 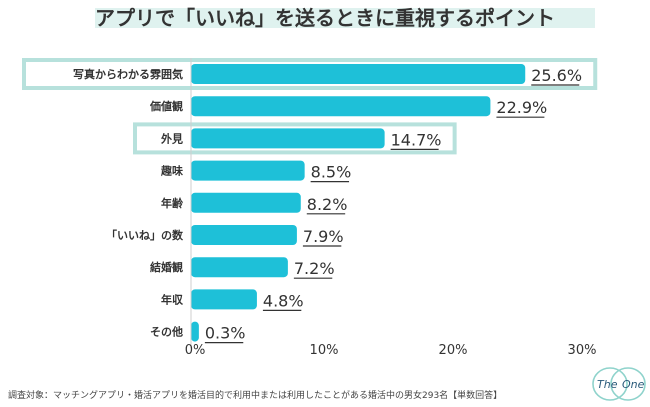 I want to click on x-tick-label: 20%, so click(x=453, y=350).